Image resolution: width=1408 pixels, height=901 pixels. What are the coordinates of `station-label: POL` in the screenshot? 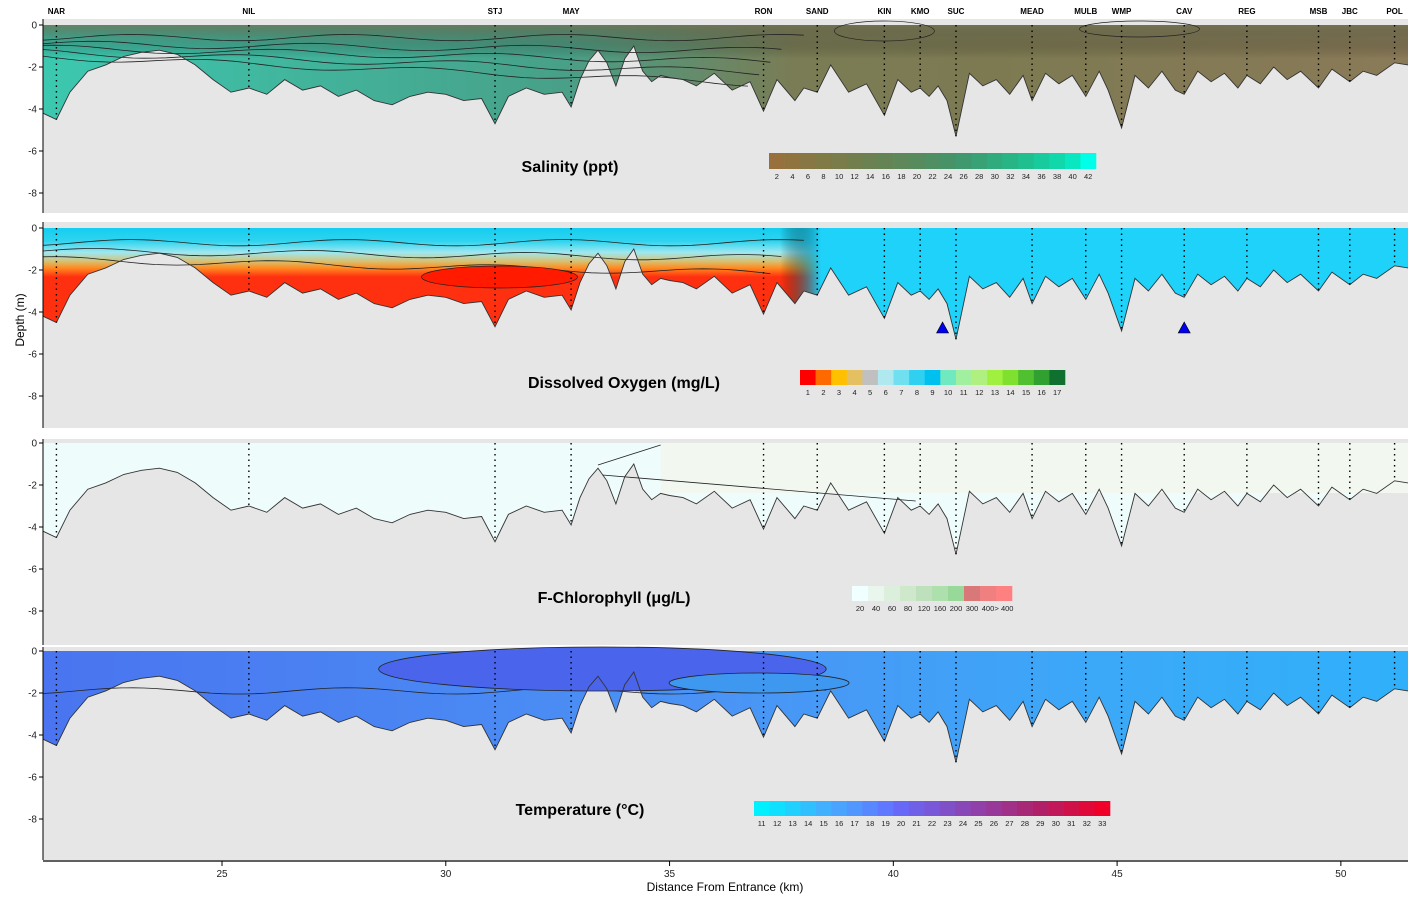 It's located at (1394, 11).